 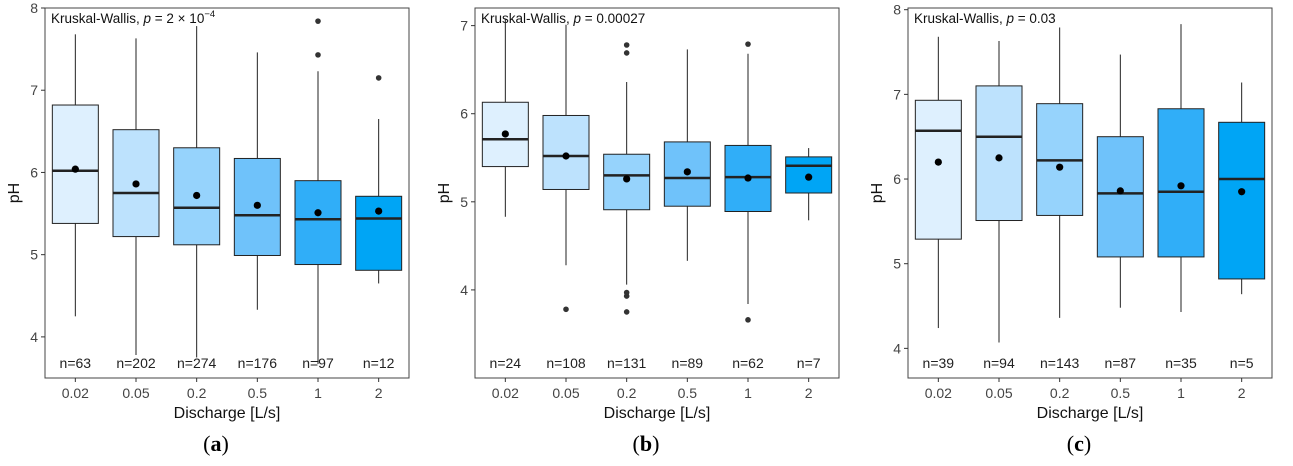 I want to click on kruskal-wallis-annotation: Kruskal-Wallis, p = 0.00027, so click(x=563, y=18).